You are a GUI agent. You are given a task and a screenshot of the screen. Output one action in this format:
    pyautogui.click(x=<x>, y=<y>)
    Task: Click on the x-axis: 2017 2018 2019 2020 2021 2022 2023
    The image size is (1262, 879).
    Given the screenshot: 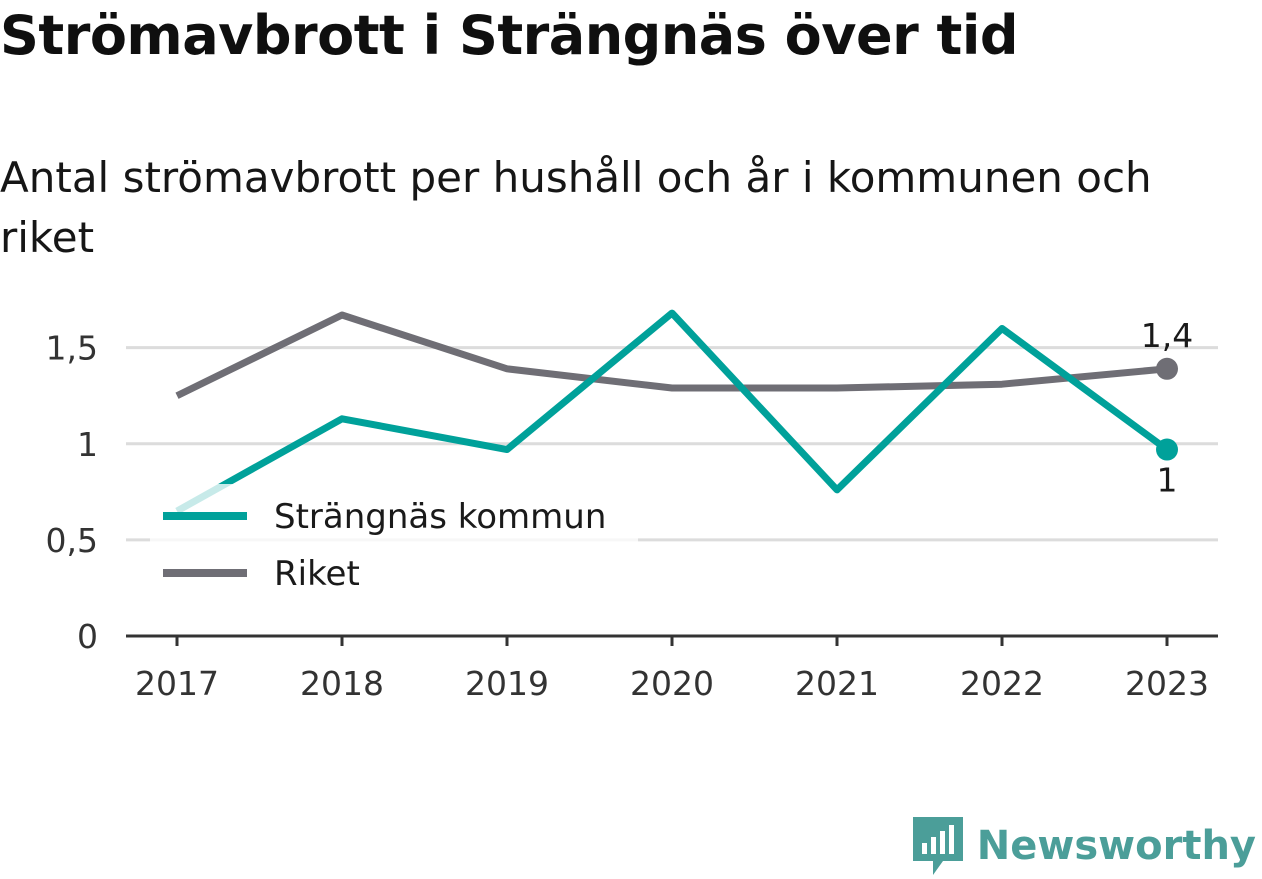 What is the action you would take?
    pyautogui.click(x=672, y=668)
    